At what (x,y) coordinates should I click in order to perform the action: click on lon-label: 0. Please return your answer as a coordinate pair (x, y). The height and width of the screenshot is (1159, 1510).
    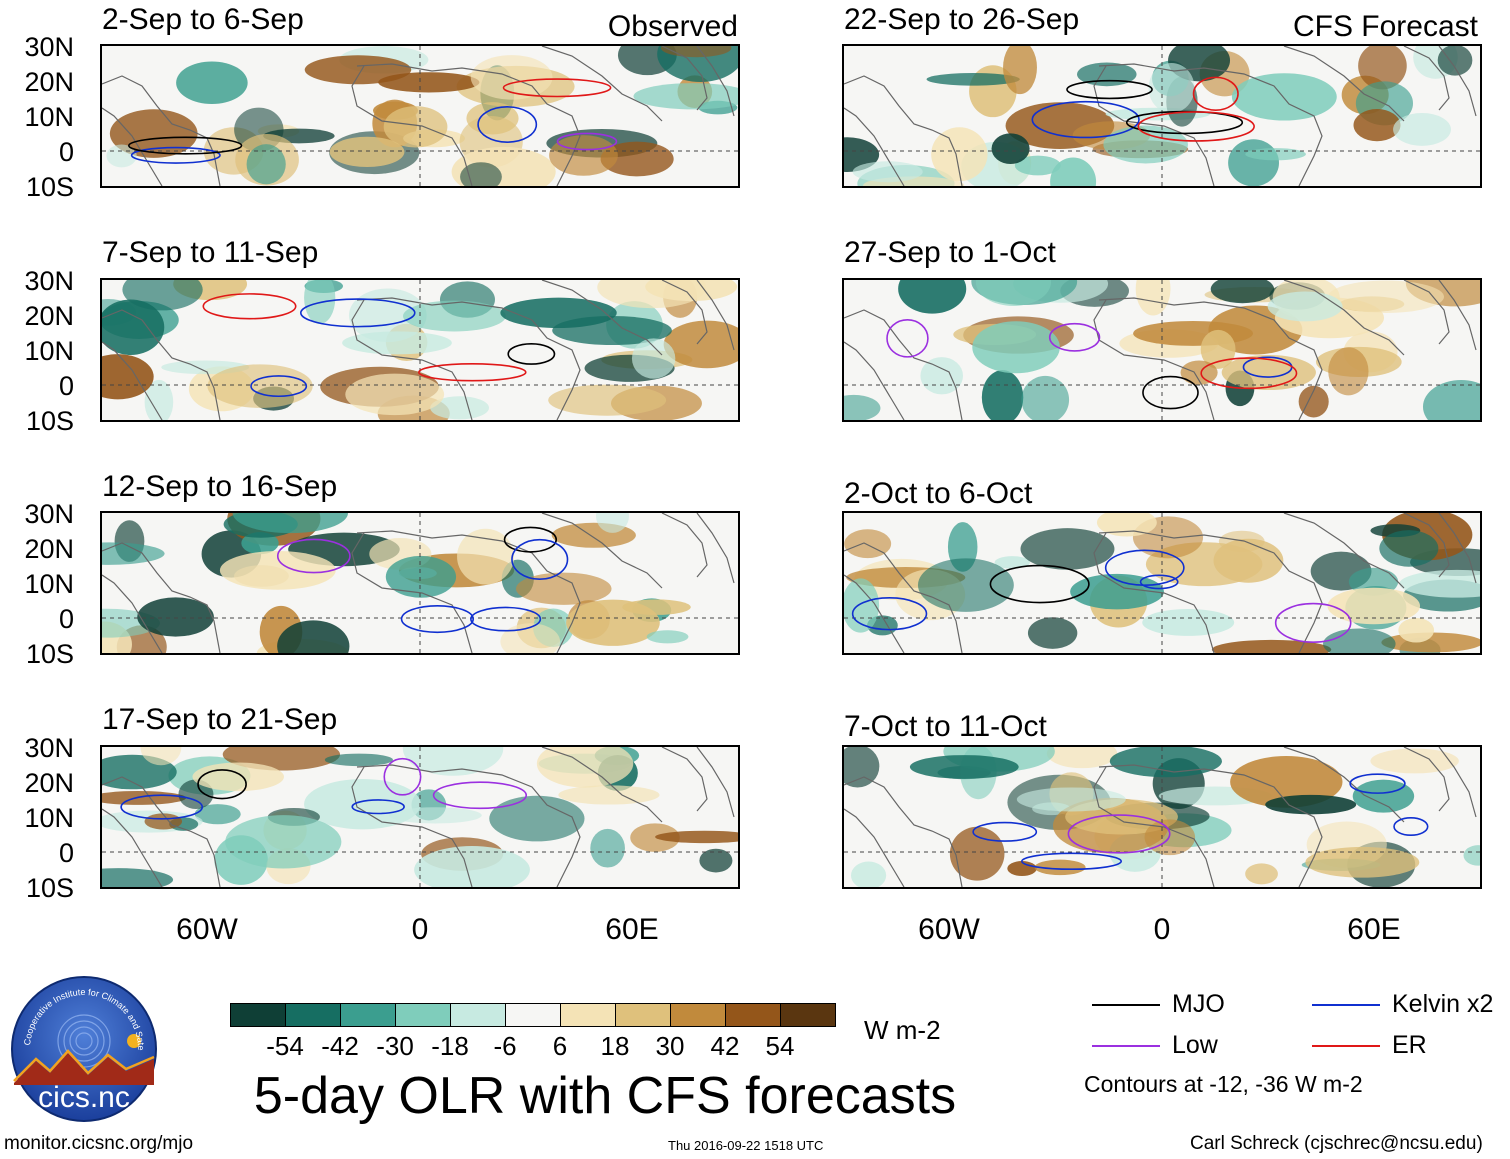
    Looking at the image, I should click on (420, 929).